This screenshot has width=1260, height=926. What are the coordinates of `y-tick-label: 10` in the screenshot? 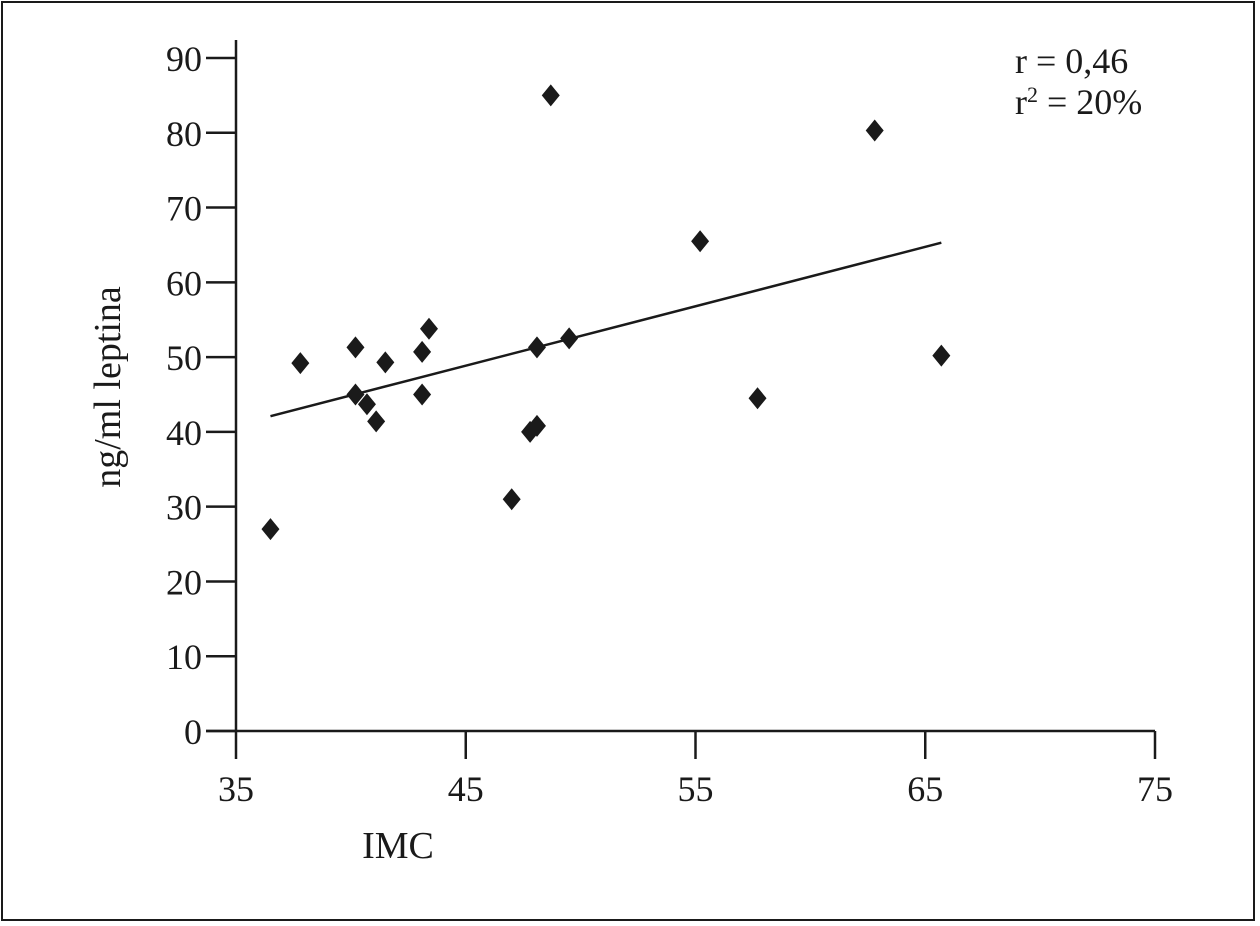 It's located at (184, 657).